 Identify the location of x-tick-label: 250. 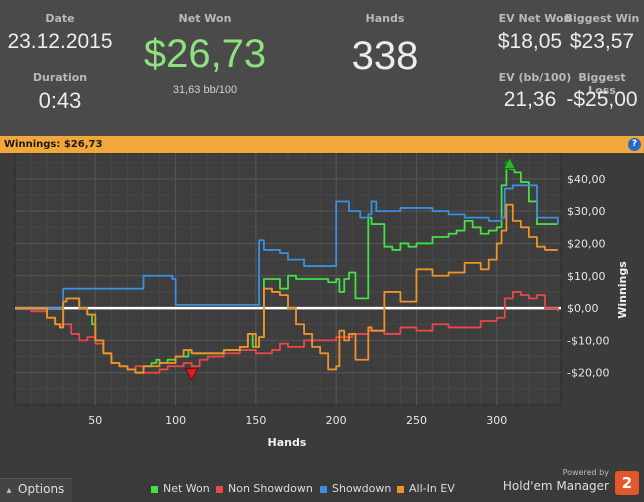
(416, 420).